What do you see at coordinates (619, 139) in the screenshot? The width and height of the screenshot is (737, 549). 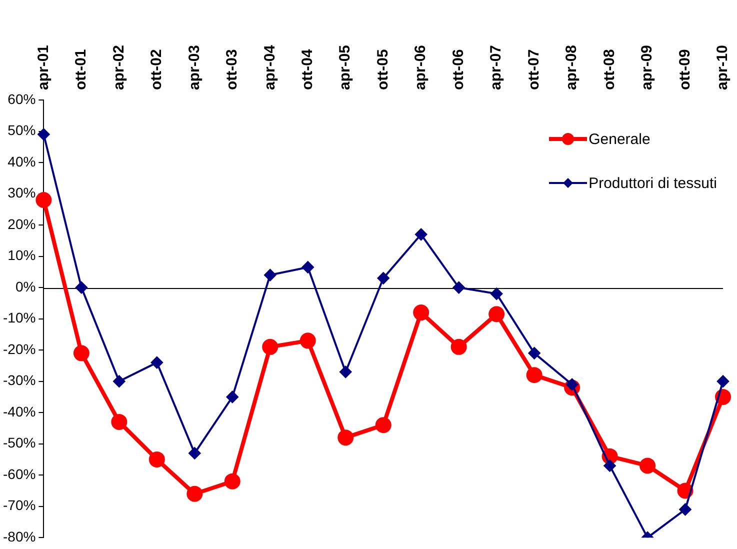 I see `legend-label: Generale` at bounding box center [619, 139].